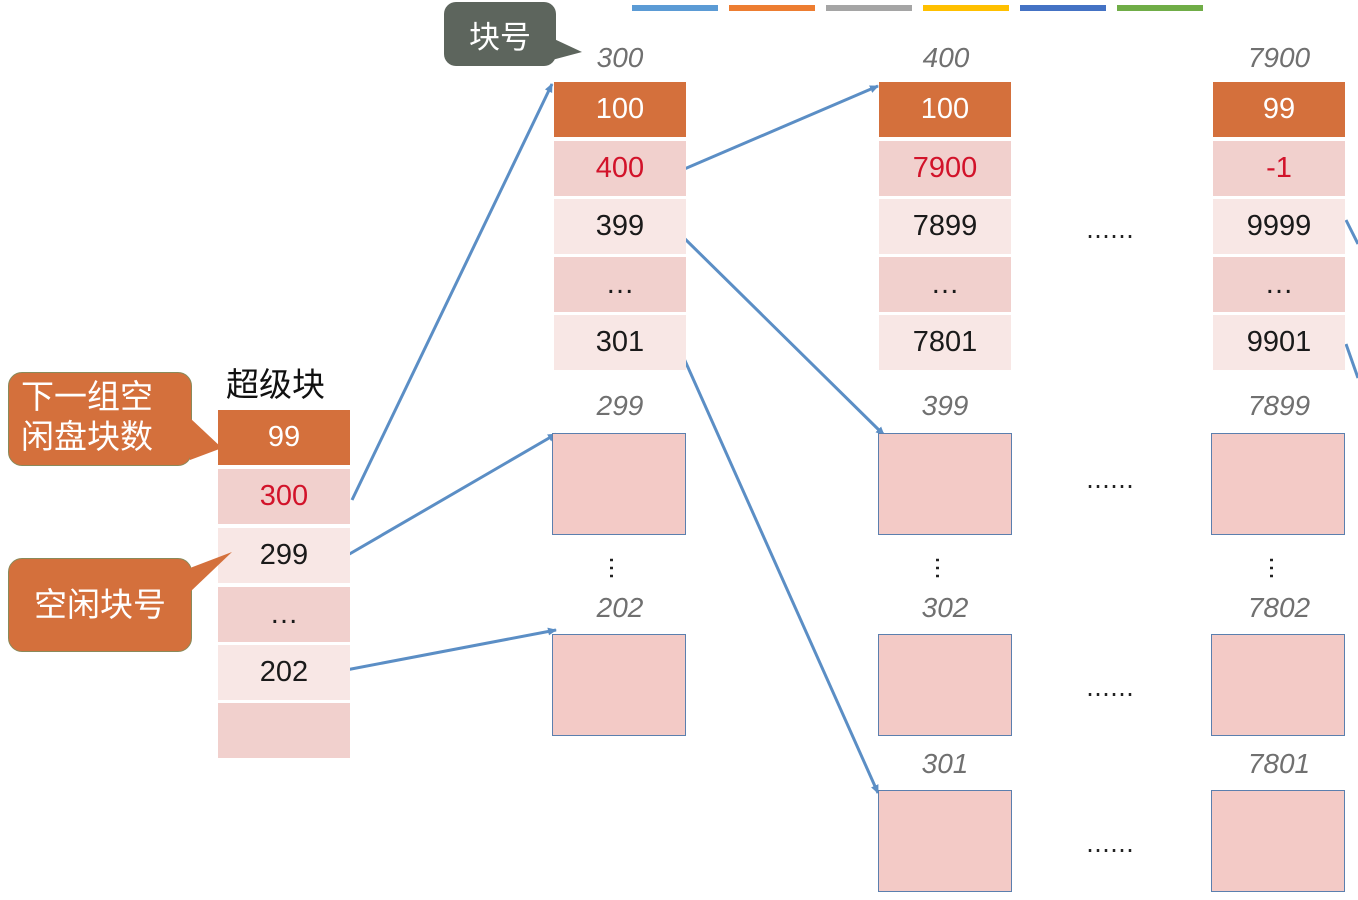 The image size is (1358, 900). I want to click on group-cell: 7900, so click(945, 168).